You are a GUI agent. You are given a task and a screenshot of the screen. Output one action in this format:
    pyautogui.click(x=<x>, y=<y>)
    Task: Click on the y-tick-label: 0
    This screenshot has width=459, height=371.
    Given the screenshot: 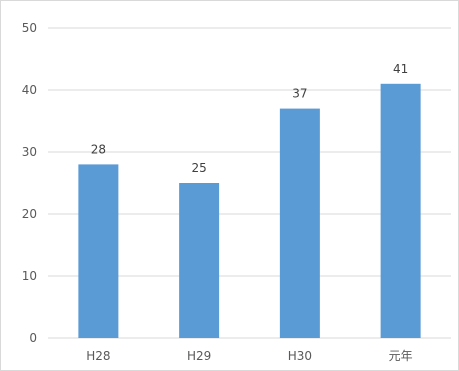 What is the action you would take?
    pyautogui.click(x=33, y=338)
    